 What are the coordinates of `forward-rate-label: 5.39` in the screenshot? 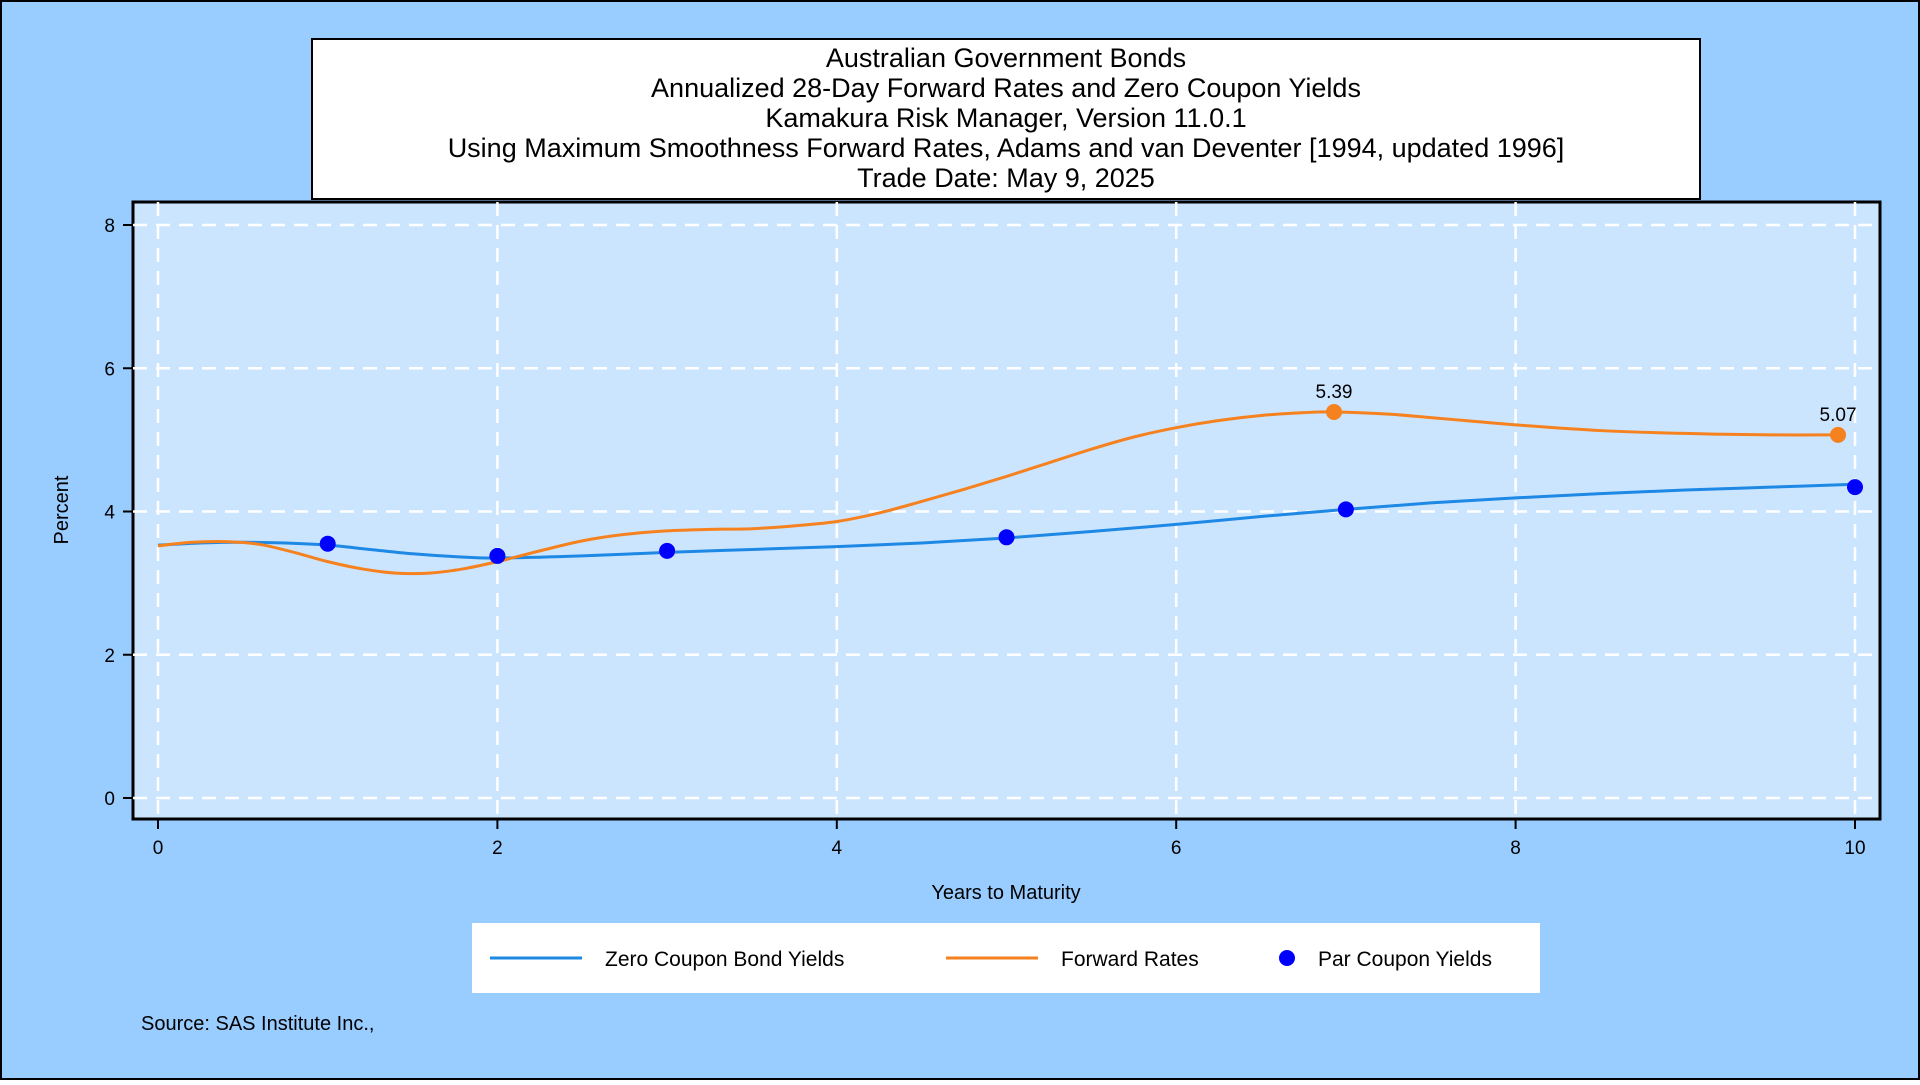 It's located at (1334, 392).